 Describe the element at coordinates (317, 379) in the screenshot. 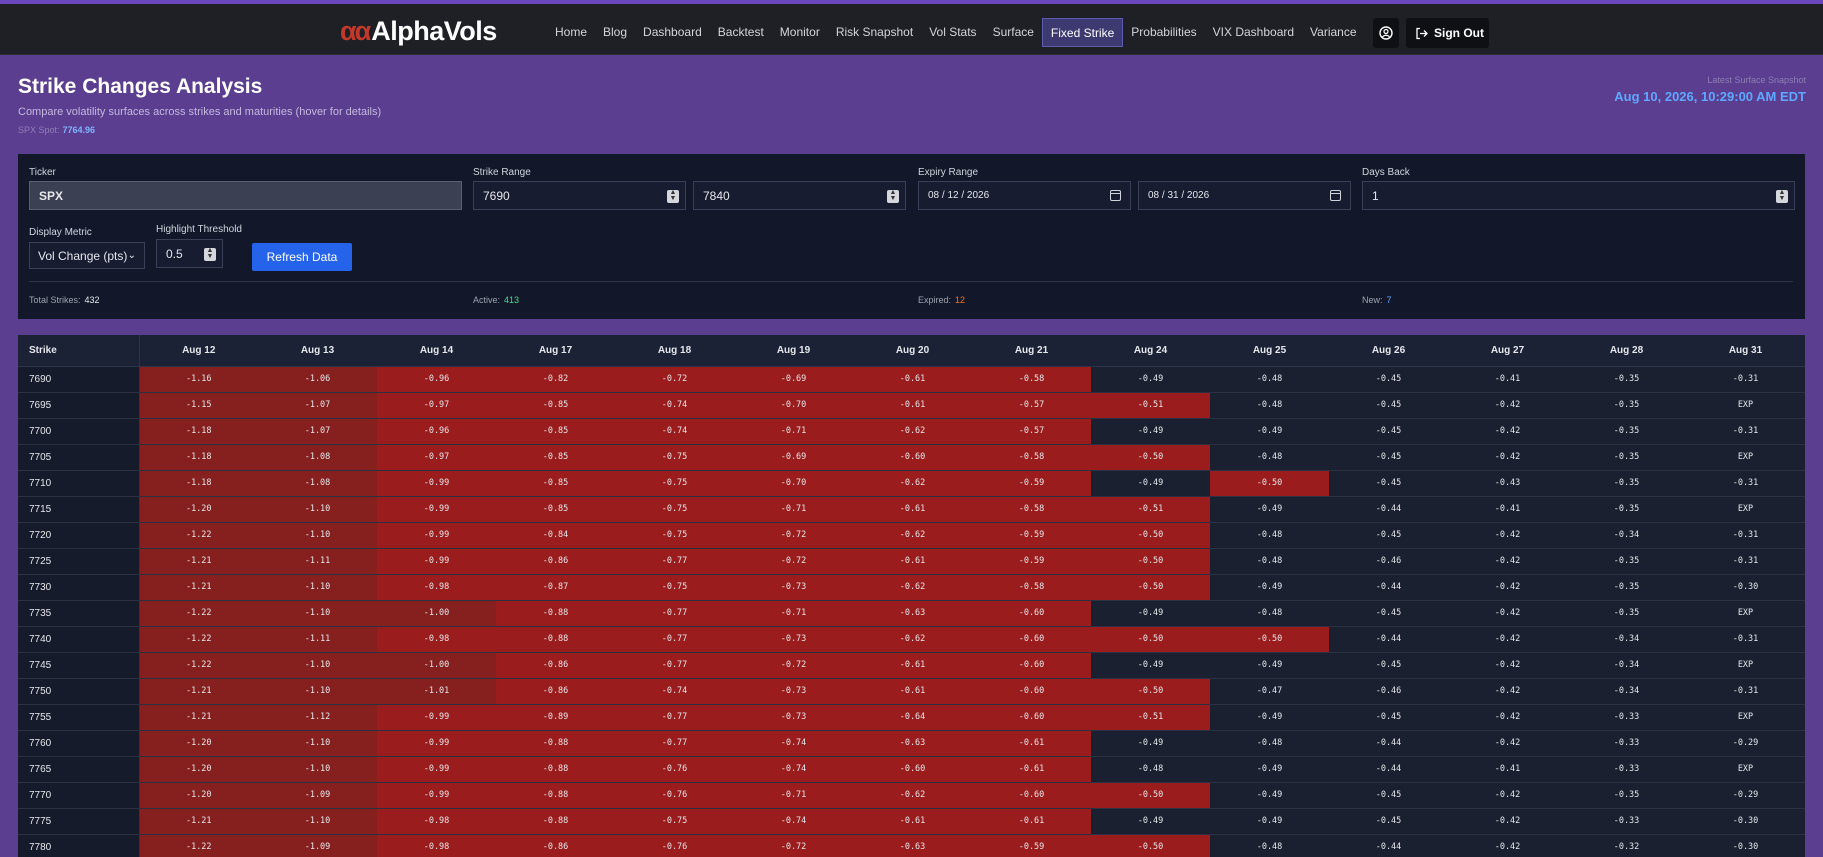

I see `vol-change-cell: -1.06` at that location.